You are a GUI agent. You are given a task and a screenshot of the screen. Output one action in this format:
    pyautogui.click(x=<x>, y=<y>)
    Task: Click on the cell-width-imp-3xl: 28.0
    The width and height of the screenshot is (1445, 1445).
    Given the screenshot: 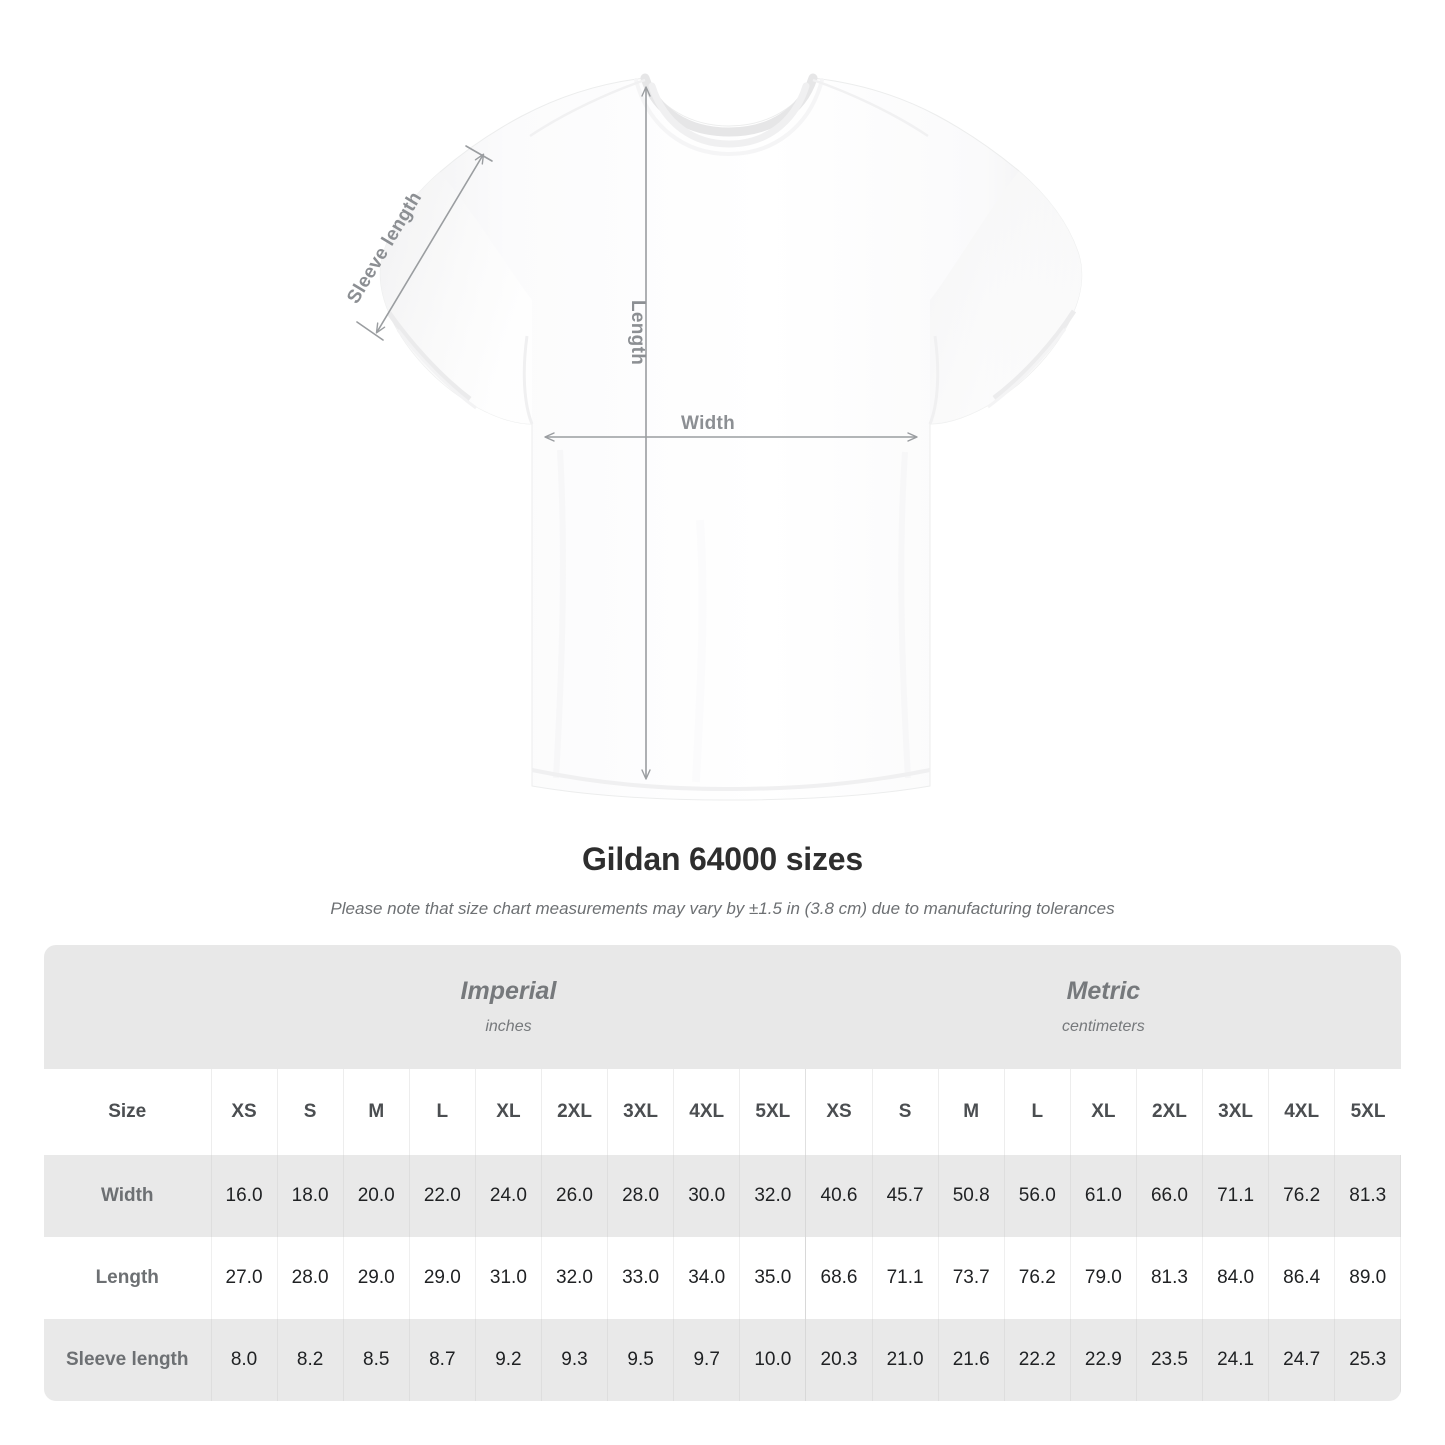 What is the action you would take?
    pyautogui.click(x=641, y=1196)
    